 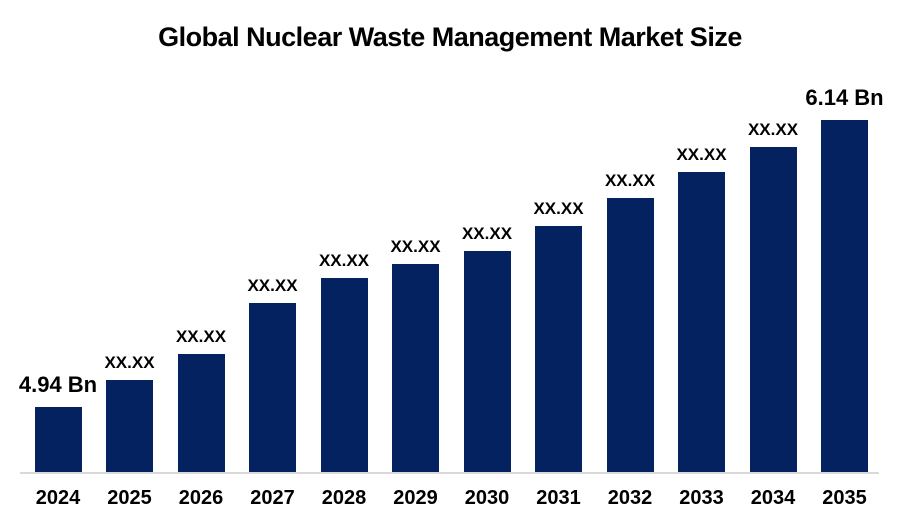 What do you see at coordinates (449, 473) in the screenshot?
I see `x-axis-line` at bounding box center [449, 473].